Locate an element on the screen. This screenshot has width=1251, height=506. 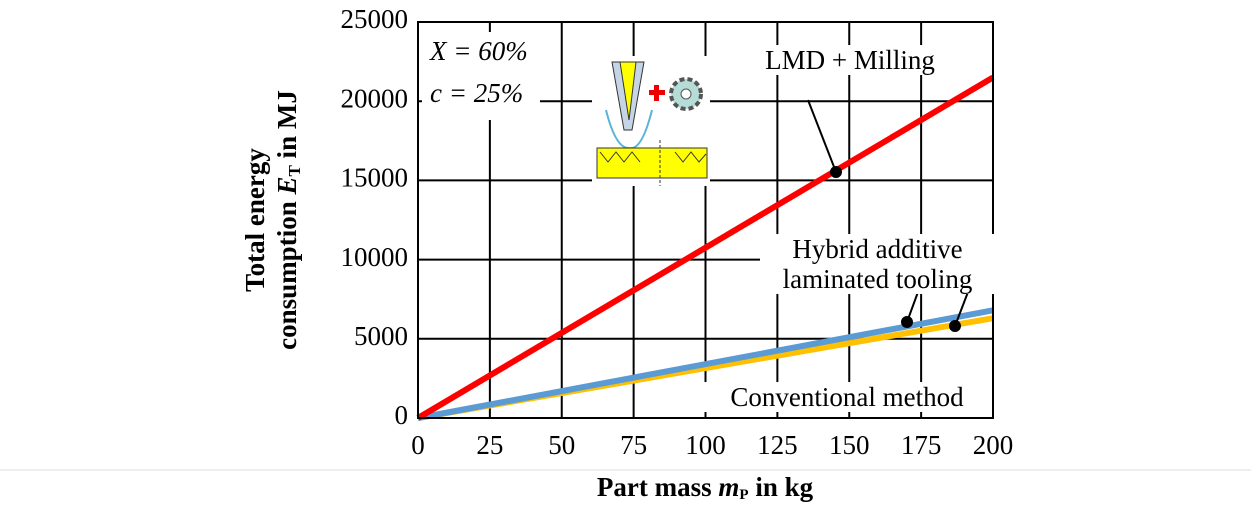
series-label: Conventional method is located at coordinates (847, 397).